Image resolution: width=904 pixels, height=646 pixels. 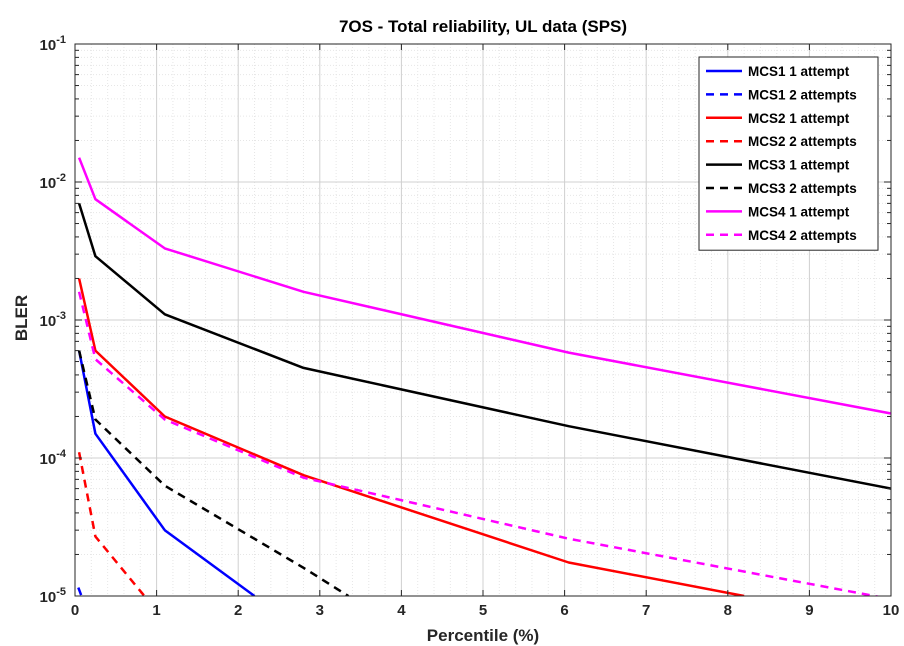 I want to click on legend-label-mcs2-2-attempts: MCS2 2 attempts, so click(x=802, y=141).